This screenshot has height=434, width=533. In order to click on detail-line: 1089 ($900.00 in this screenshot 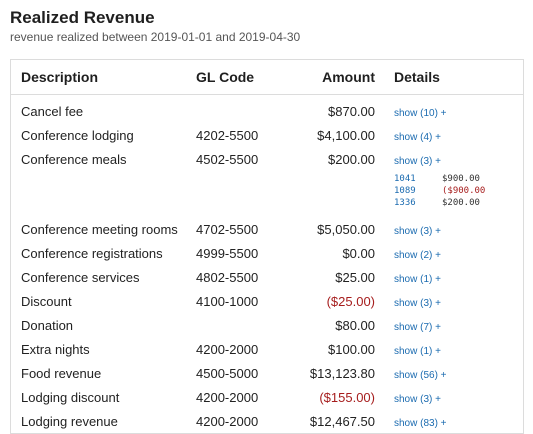, I will do `click(458, 191)`.